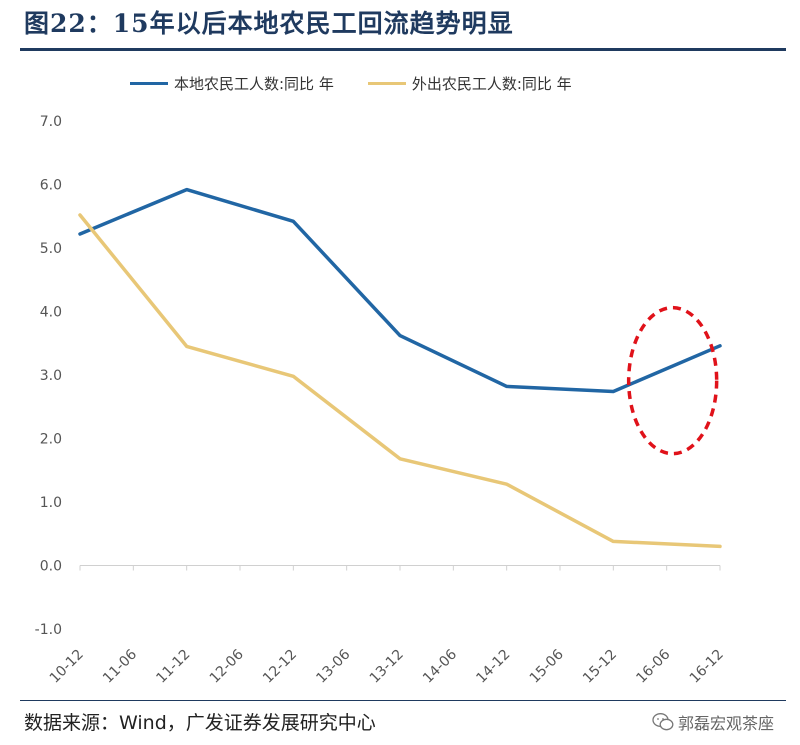 This screenshot has height=745, width=800. Describe the element at coordinates (269, 23) in the screenshot. I see `chart-title: 图22：15年以后本地农民工回流趋势明显` at that location.